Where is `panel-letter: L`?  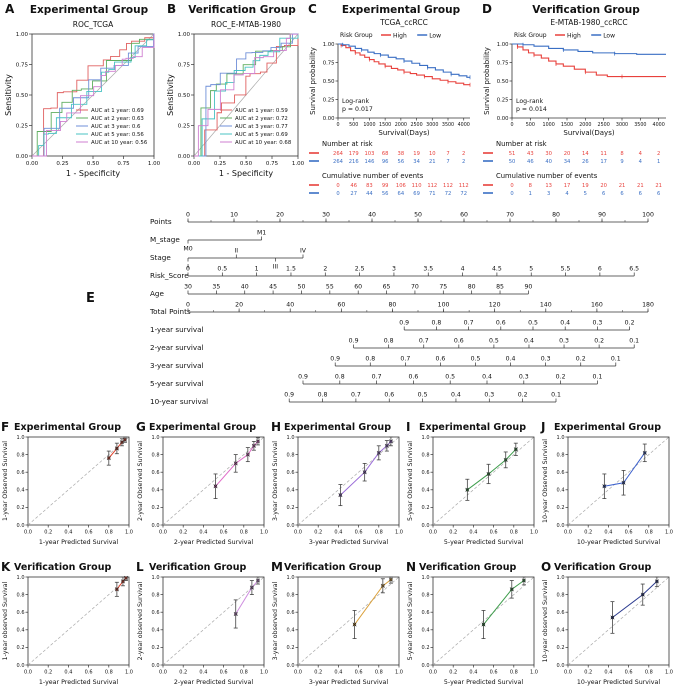
panel-letter: L is located at coordinates (140, 567).